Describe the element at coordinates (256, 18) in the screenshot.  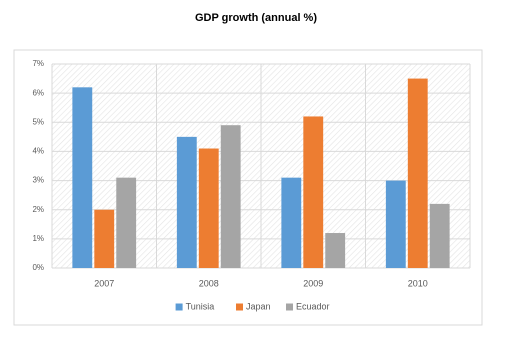
I see `chart-title: GDP growth (annual %)` at that location.